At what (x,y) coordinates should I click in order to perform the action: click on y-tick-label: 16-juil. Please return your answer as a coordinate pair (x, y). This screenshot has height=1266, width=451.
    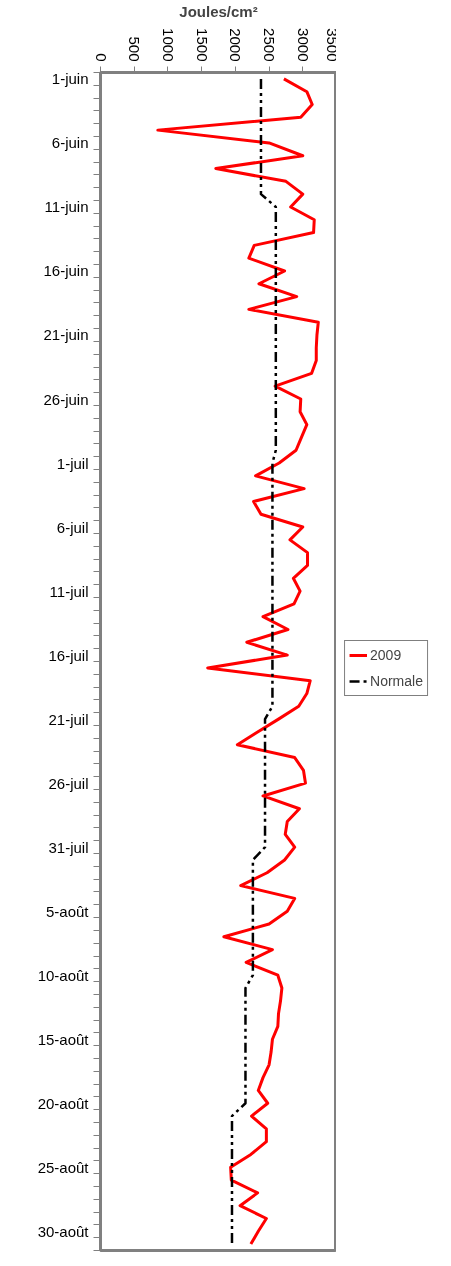
    Looking at the image, I should click on (68, 655).